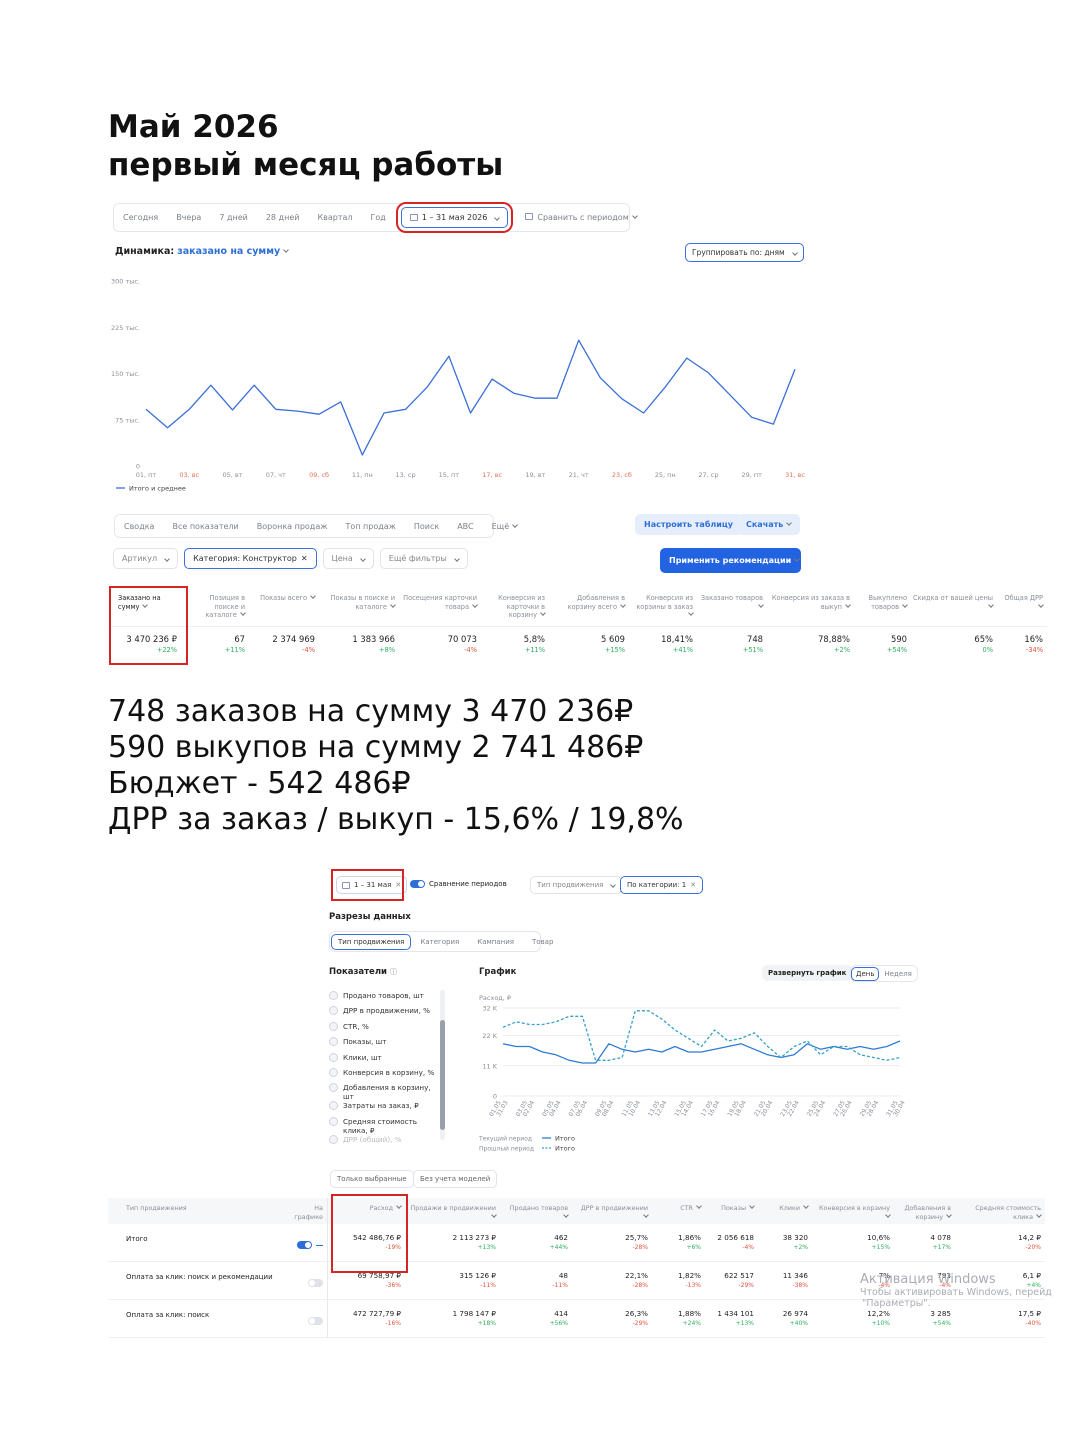 This screenshot has width=1080, height=1440. Describe the element at coordinates (245, 558) in the screenshot. I see `filter-text: Категория: Конструктор` at that location.